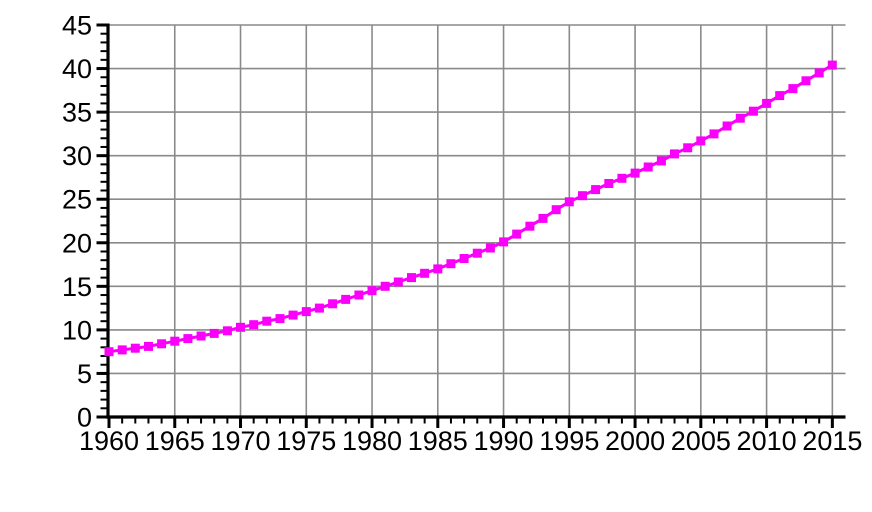 The image size is (872, 512). Describe the element at coordinates (77, 243) in the screenshot. I see `y-tick-label: 20` at that location.